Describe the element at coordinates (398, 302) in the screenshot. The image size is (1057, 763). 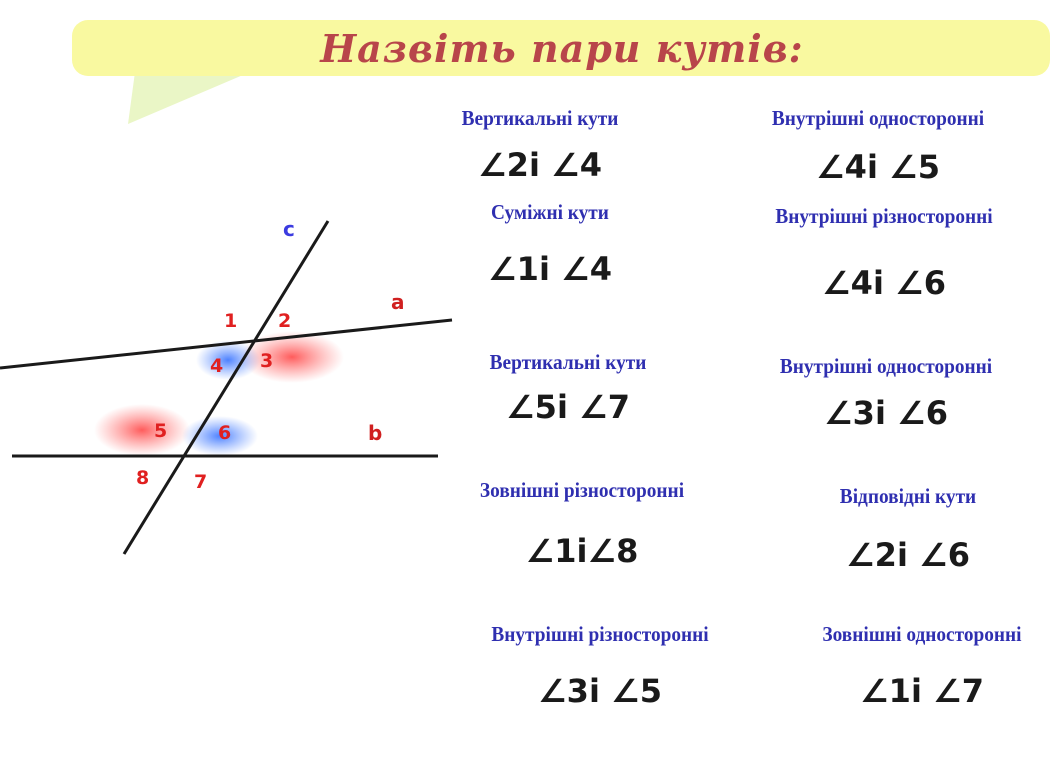
I see `line-label-a: a` at that location.